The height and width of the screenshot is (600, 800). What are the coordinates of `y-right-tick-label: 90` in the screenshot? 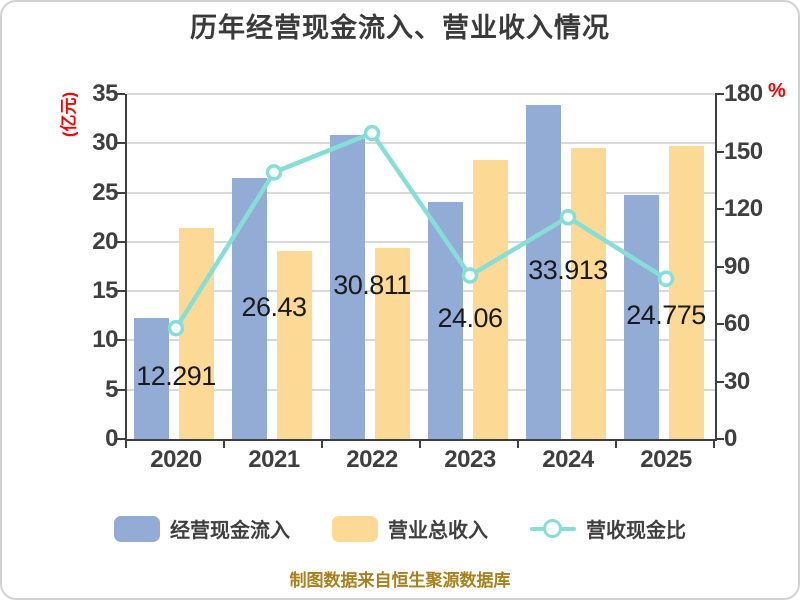 It's located at (737, 266).